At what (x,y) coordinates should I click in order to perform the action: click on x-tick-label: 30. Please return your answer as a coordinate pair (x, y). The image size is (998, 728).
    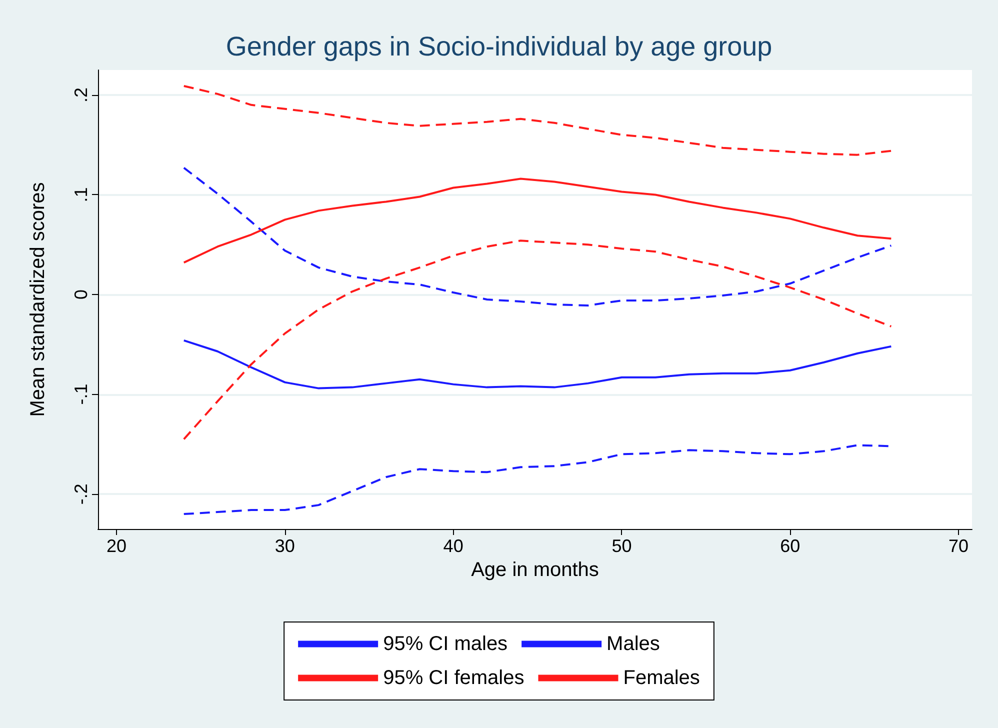
    Looking at the image, I should click on (284, 546).